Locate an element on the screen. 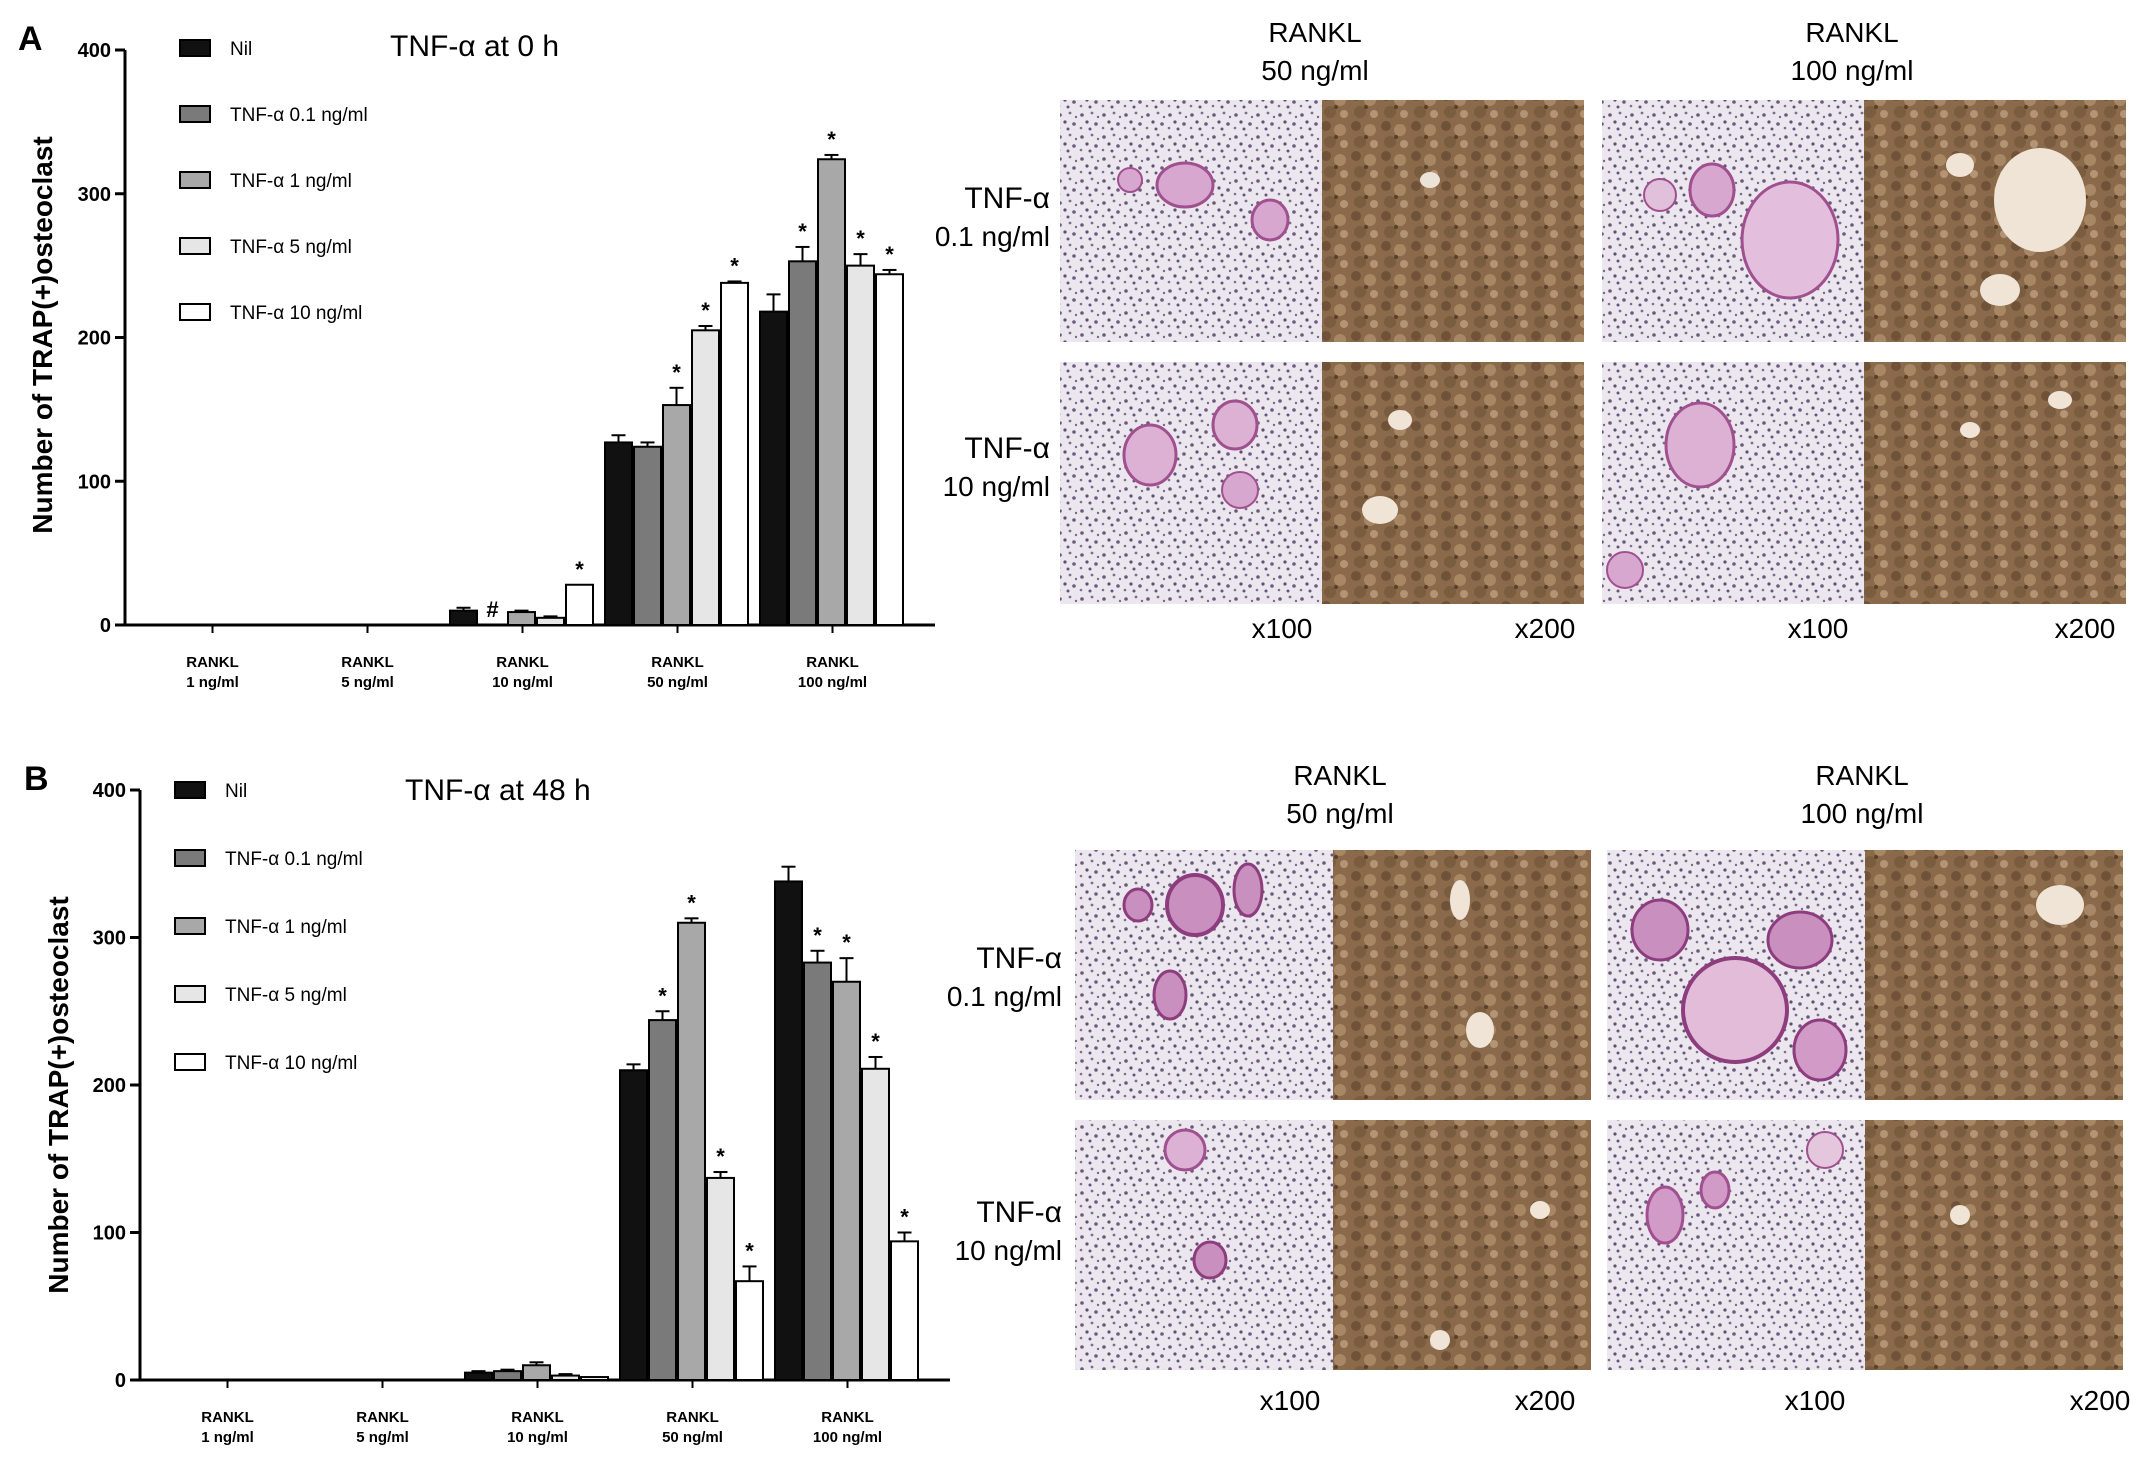 This screenshot has width=2144, height=1468. chart-title: TNF-α at 48 h is located at coordinates (498, 790).